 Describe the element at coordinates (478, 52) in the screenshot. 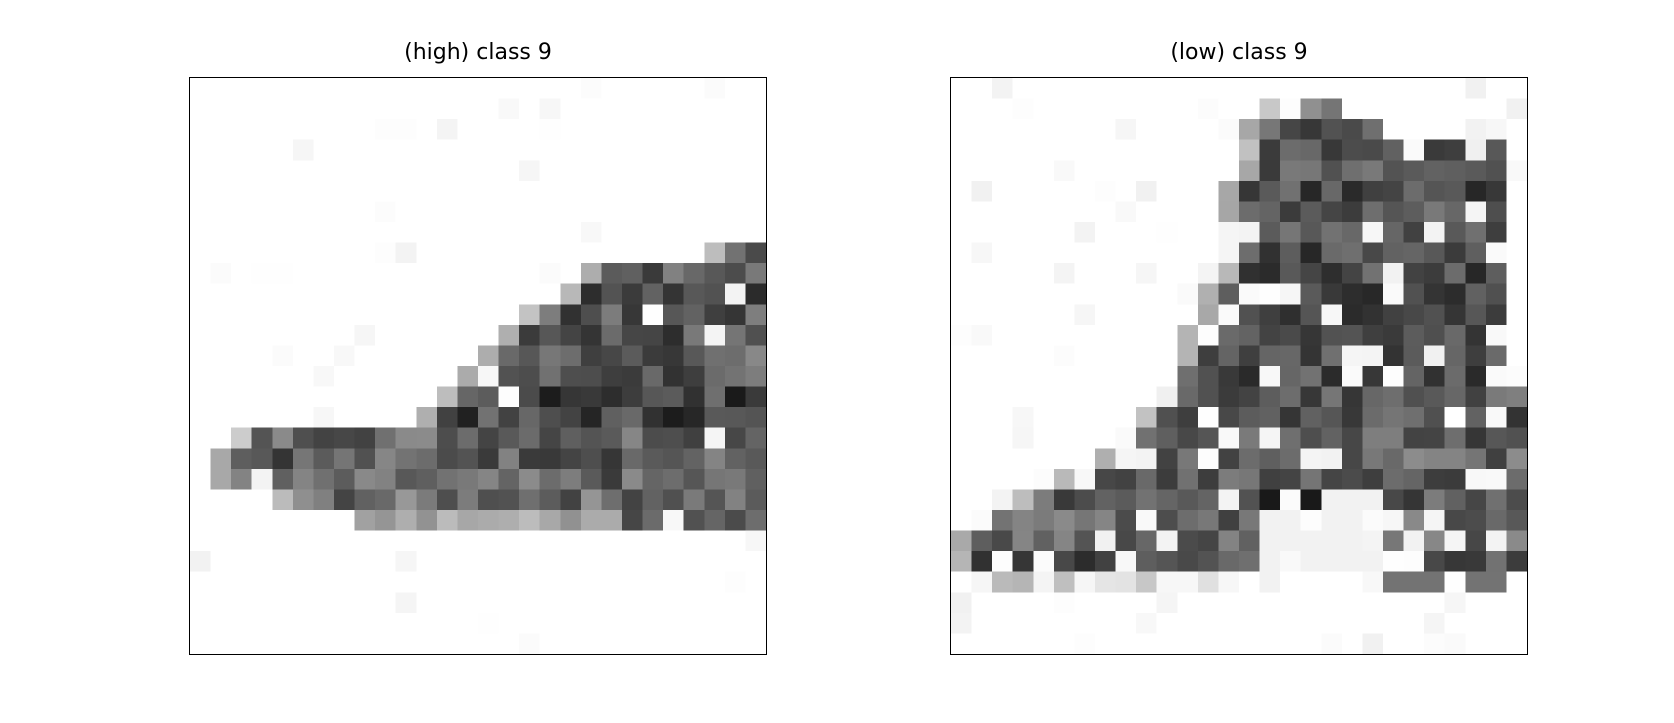

I see `panel-title-high: (high) class 9` at that location.